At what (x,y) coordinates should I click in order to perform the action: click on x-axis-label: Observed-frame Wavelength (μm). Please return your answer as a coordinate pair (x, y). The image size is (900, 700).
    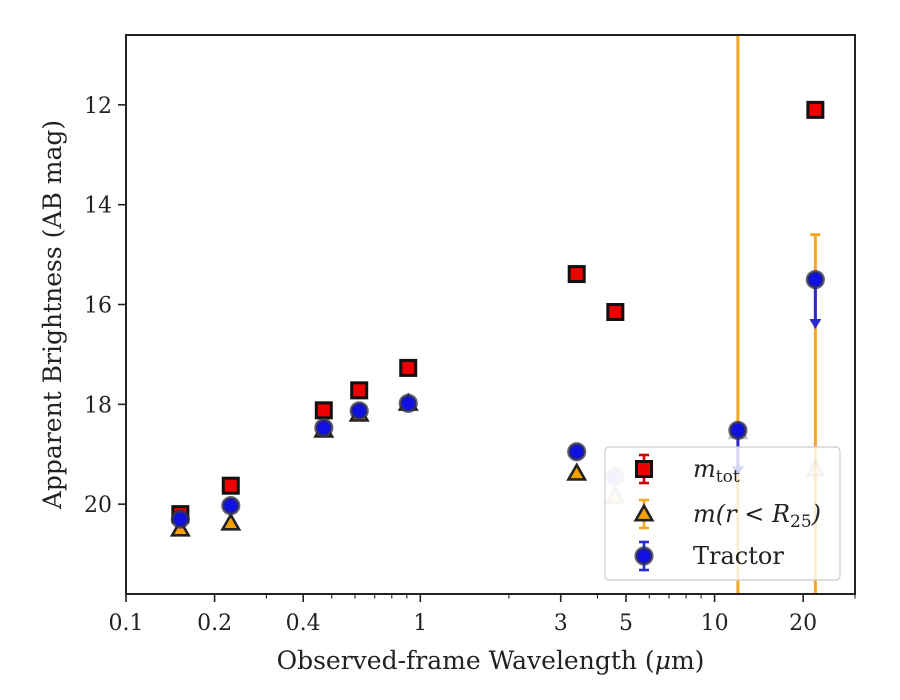
    Looking at the image, I should click on (491, 660).